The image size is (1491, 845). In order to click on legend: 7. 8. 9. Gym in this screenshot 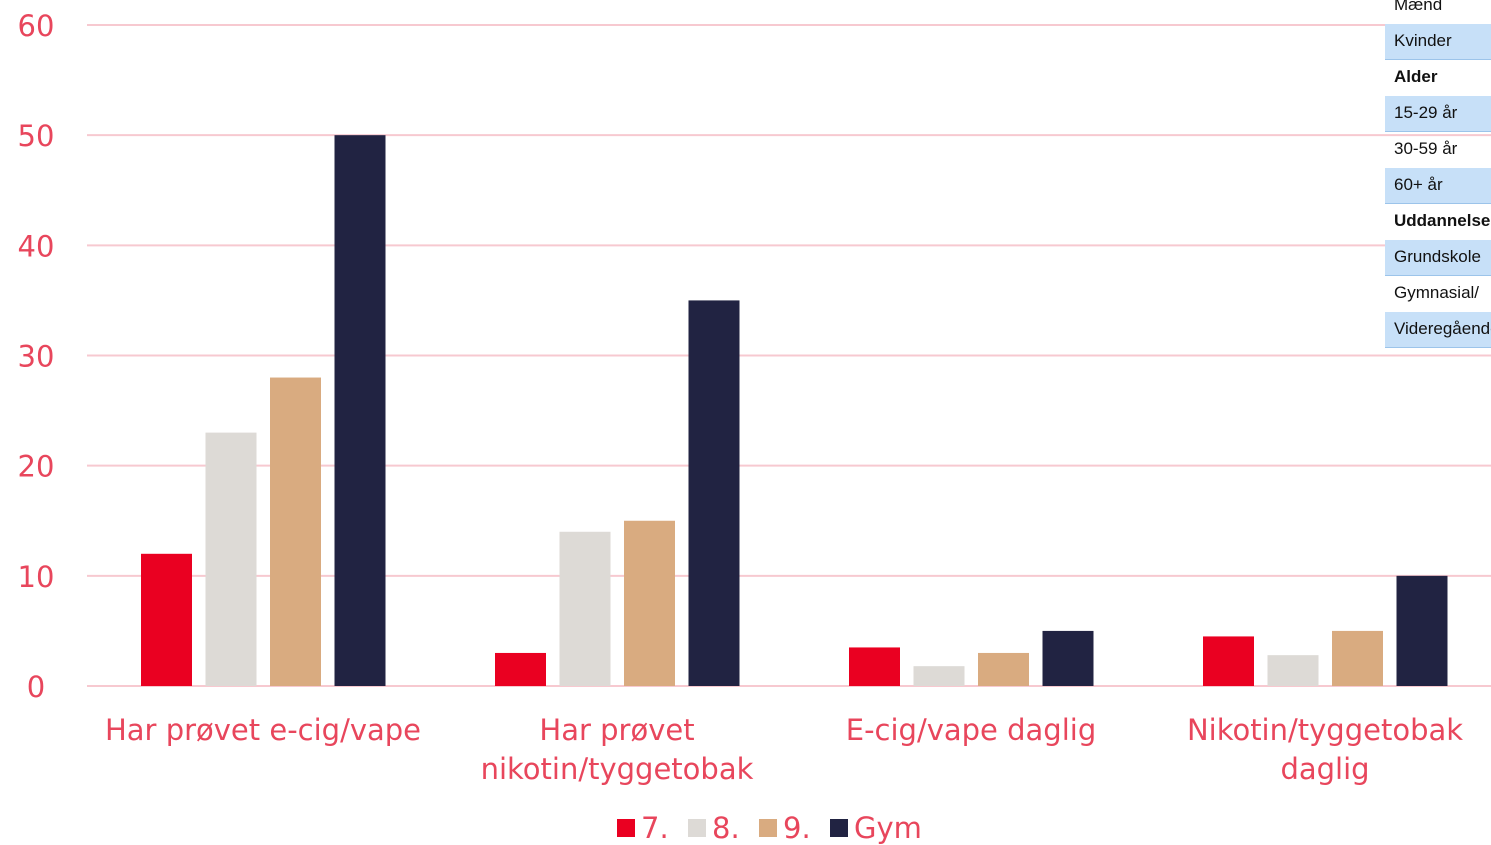, I will do `click(769, 828)`.